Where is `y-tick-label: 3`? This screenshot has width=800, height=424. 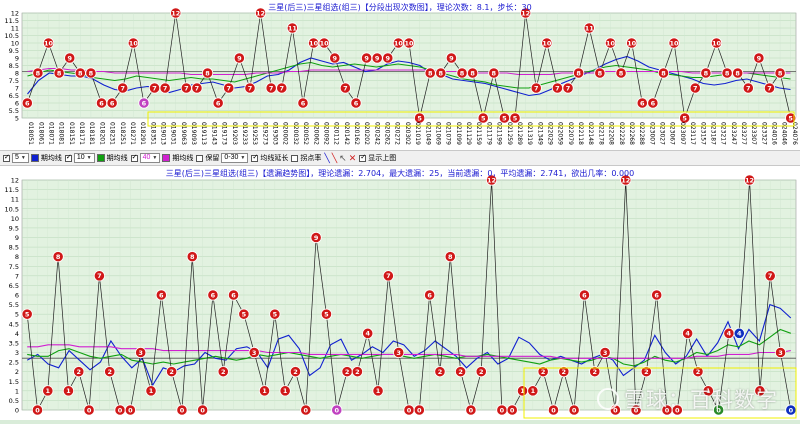 y-tick-label: 3 is located at coordinates (17, 353).